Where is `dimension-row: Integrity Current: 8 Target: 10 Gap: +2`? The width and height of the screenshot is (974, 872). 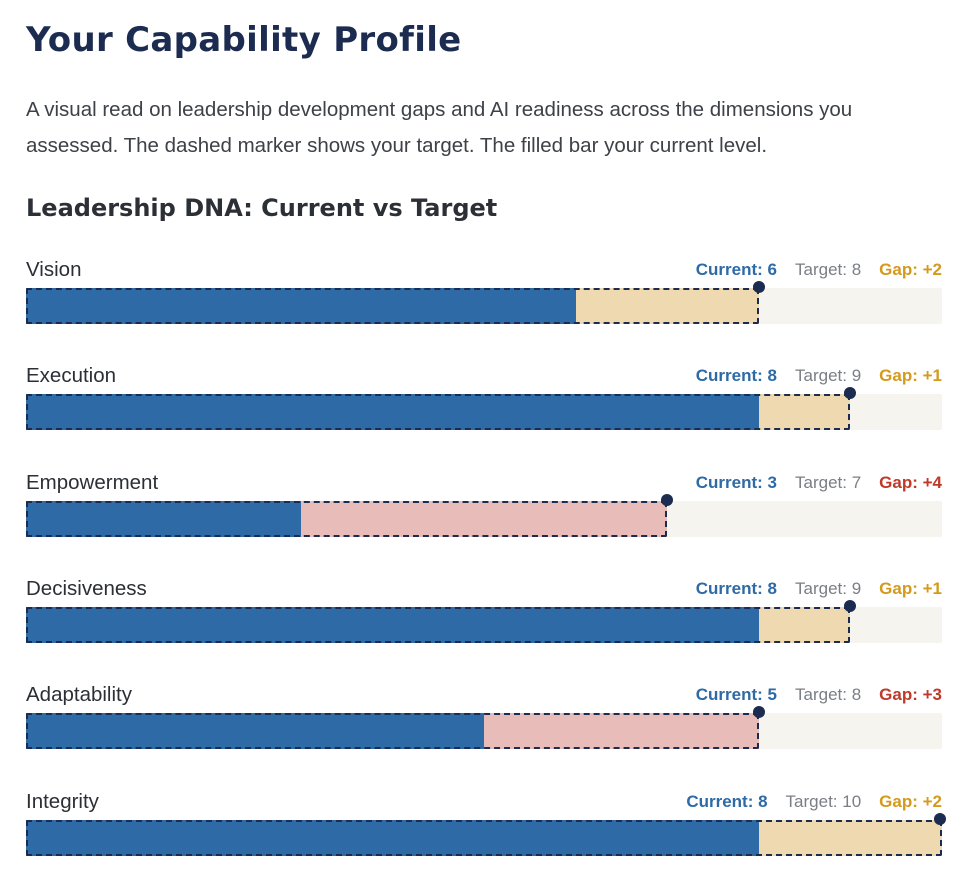
dimension-row: Integrity Current: 8 Target: 10 Gap: +2 is located at coordinates (486, 829).